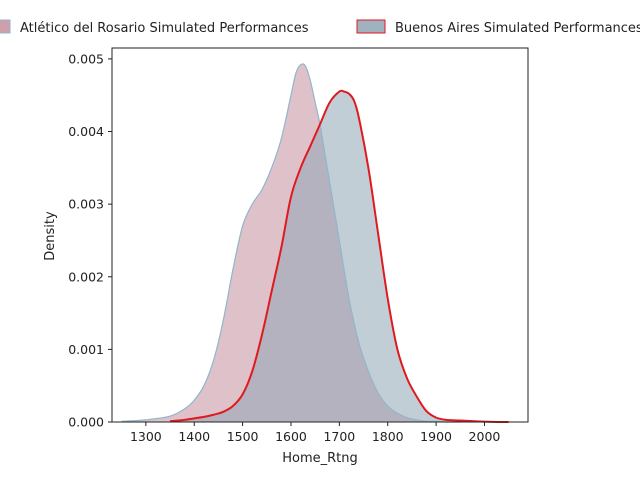  I want to click on y-axis: 0.000 0.001 0.002 0.003 0.004 0.005, so click(90, 240).